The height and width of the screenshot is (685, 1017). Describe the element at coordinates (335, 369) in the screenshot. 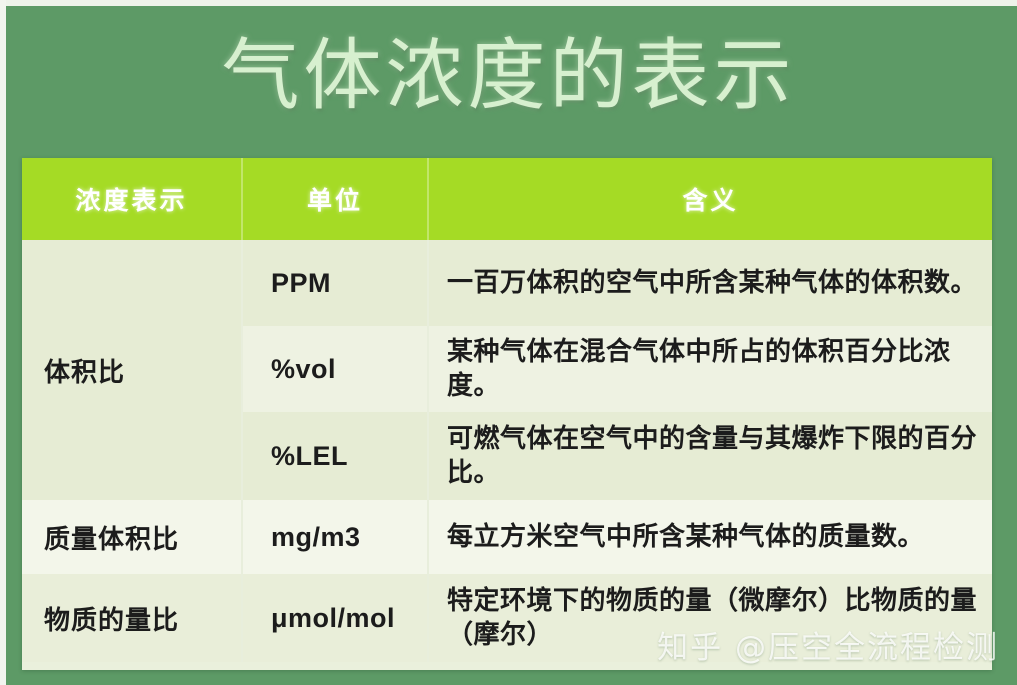

I see `row-unit-percent-vol: %vol` at that location.